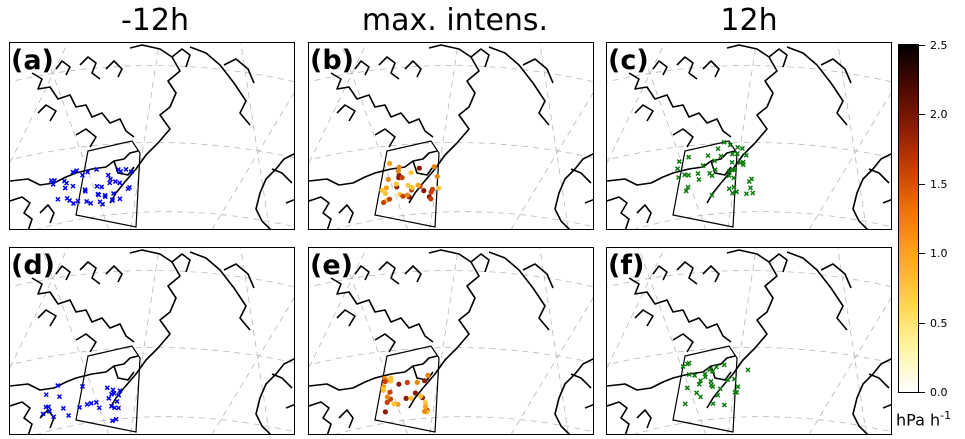  I want to click on column-title-3: 12h, so click(749, 20).